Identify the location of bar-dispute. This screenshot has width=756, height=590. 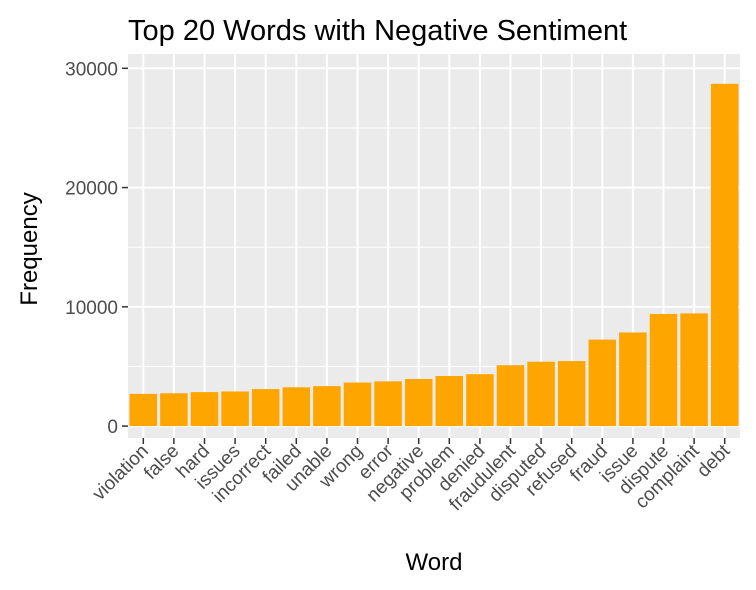
(663, 370).